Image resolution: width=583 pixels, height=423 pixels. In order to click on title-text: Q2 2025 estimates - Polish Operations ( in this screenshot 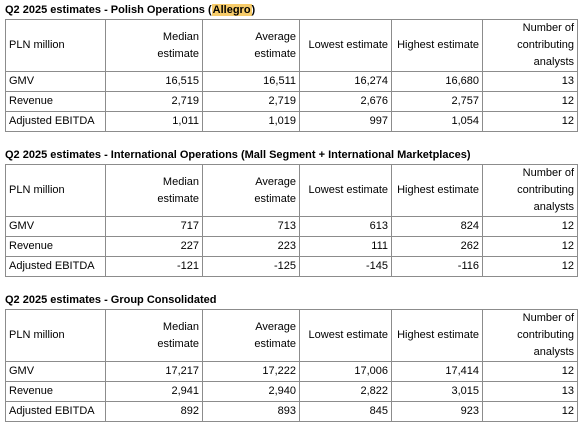, I will do `click(108, 10)`.